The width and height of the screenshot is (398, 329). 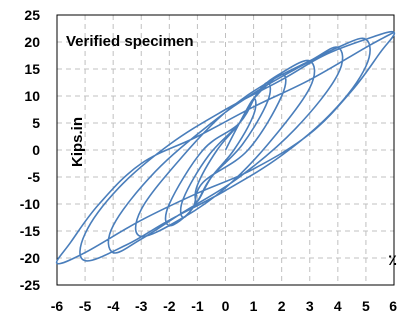 I want to click on x-tick-label: 6, so click(x=393, y=306).